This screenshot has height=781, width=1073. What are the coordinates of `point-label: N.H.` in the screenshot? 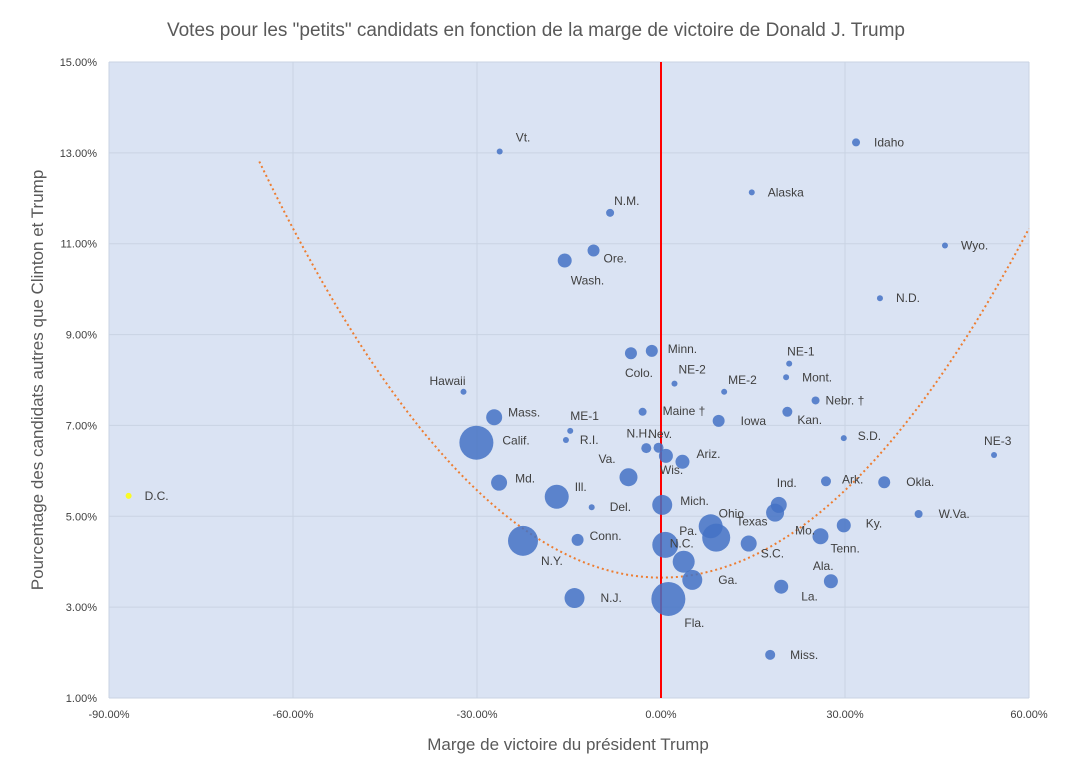 It's located at (639, 434).